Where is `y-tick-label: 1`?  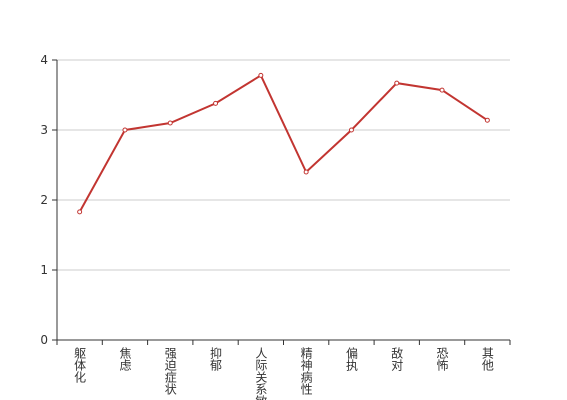 y-tick-label: 1 is located at coordinates (44, 270).